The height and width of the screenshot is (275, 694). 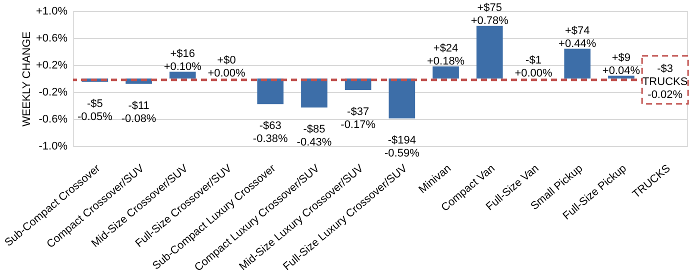 I want to click on y-axis-title: WEEKLY CHANGE, so click(x=27, y=79).